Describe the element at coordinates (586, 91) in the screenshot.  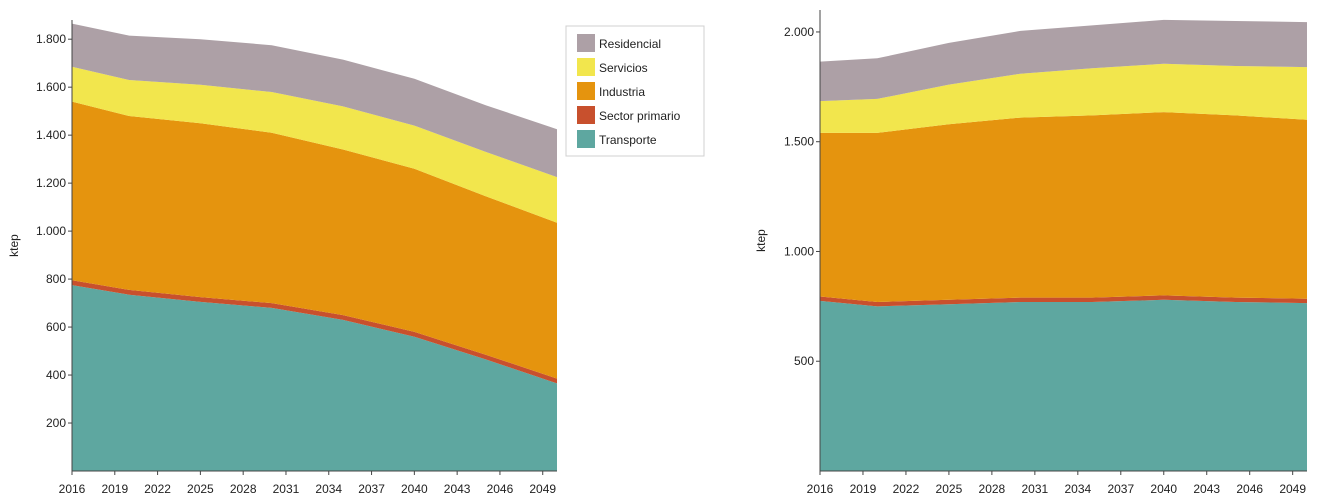
I see `legend-swatch-industria` at that location.